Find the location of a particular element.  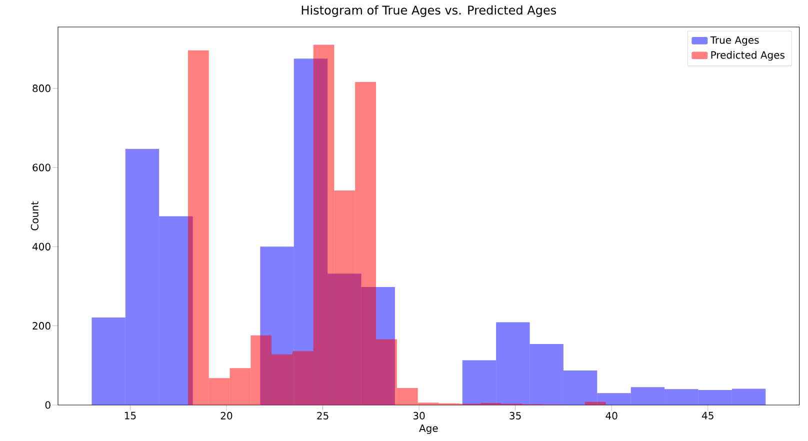

y-tick-label: 200 is located at coordinates (41, 326).